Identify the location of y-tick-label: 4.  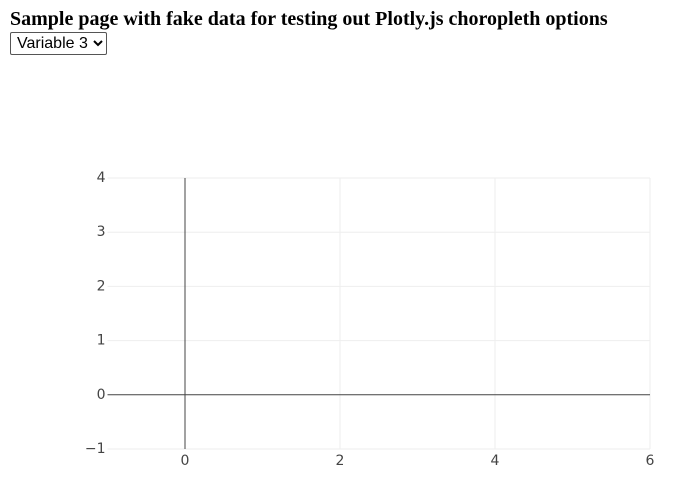
(101, 178).